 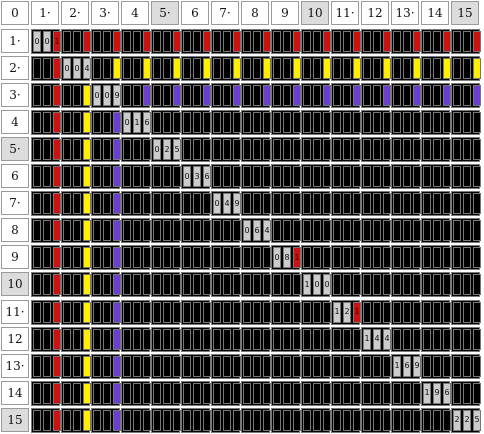 I want to click on grid-cell: 169169, so click(x=406, y=366).